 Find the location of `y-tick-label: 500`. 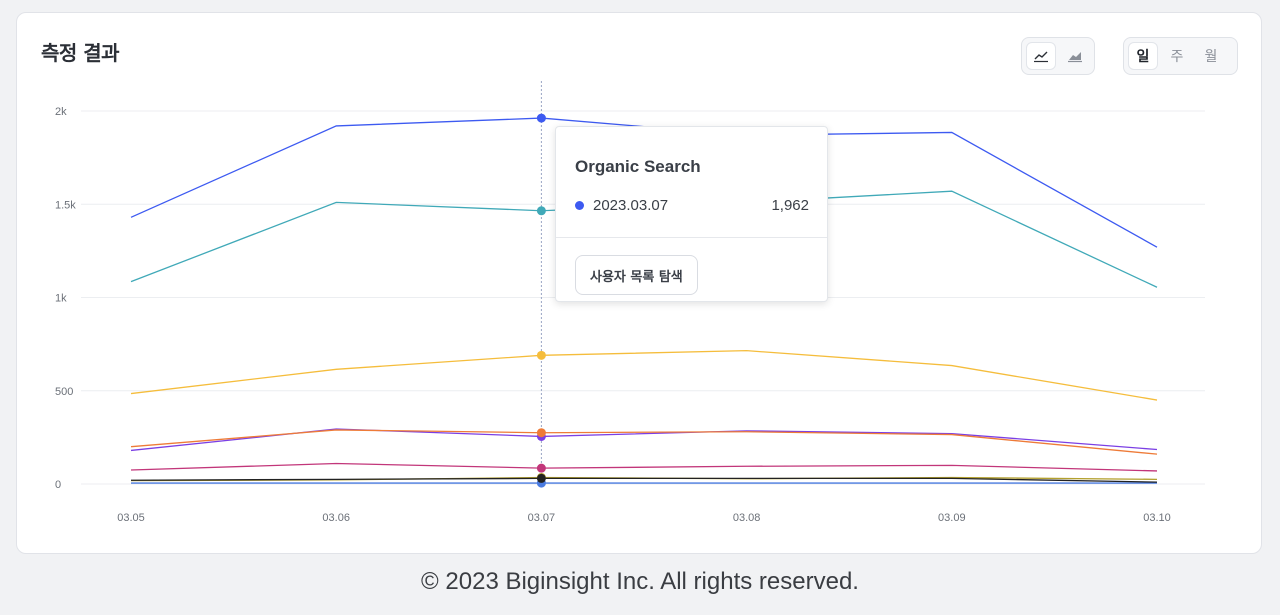

y-tick-label: 500 is located at coordinates (64, 392).